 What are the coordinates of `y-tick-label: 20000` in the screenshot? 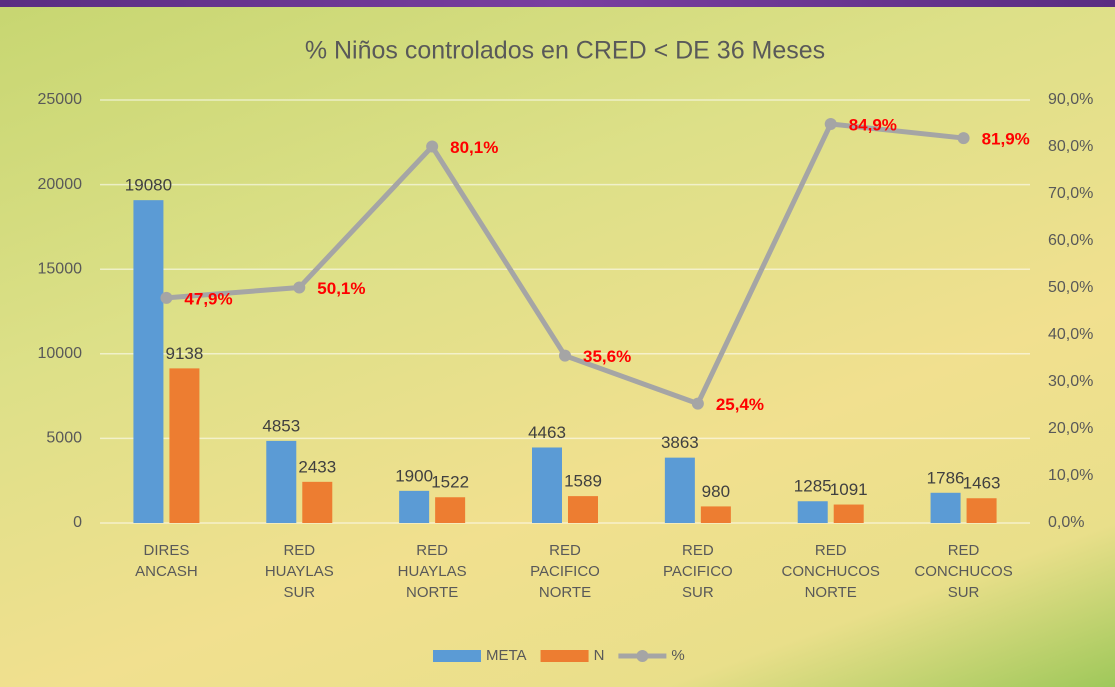 It's located at (60, 184).